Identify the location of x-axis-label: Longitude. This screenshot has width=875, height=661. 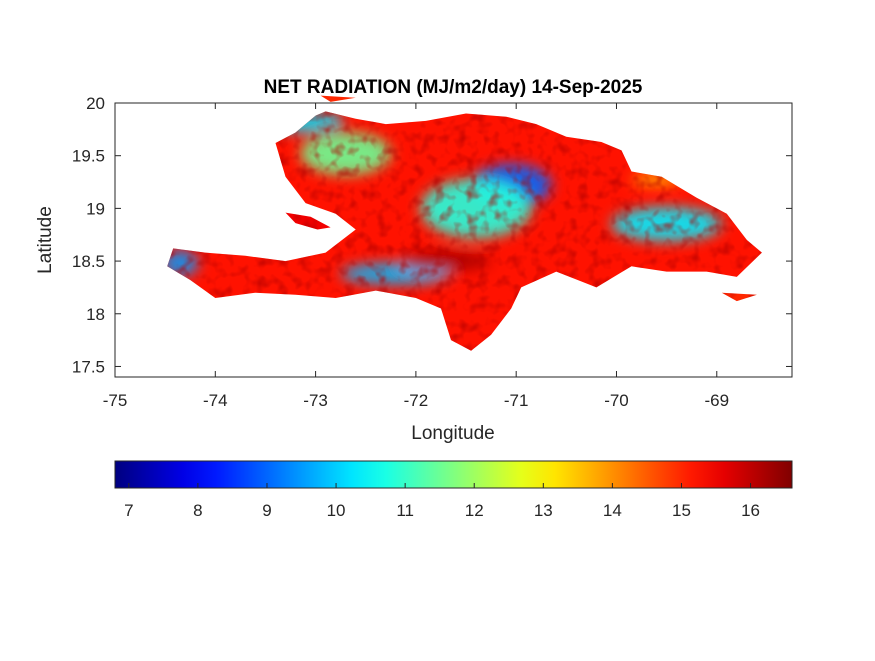
(452, 433).